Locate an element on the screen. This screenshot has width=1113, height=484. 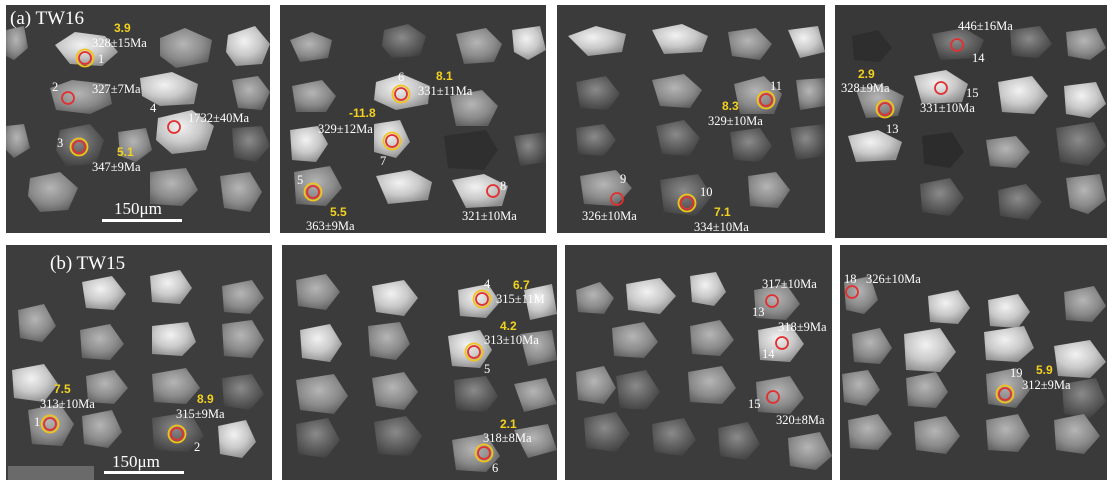
spot-number: 6 is located at coordinates (495, 468).